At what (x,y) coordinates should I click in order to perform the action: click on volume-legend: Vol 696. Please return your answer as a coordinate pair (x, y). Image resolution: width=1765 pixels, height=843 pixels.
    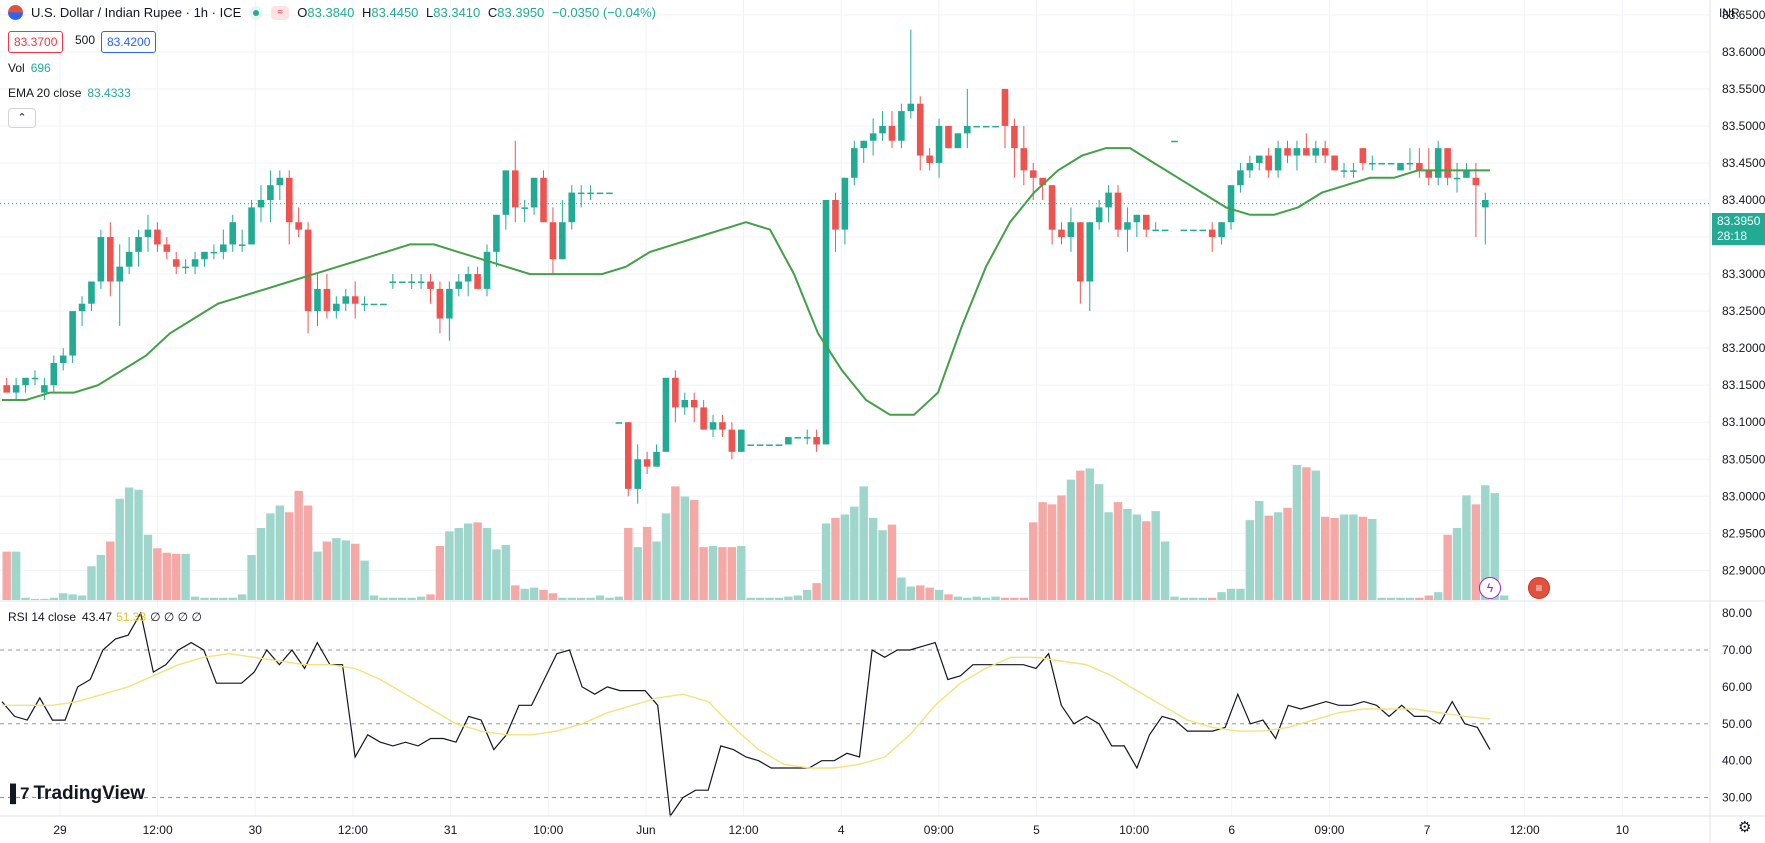
    Looking at the image, I should click on (29, 68).